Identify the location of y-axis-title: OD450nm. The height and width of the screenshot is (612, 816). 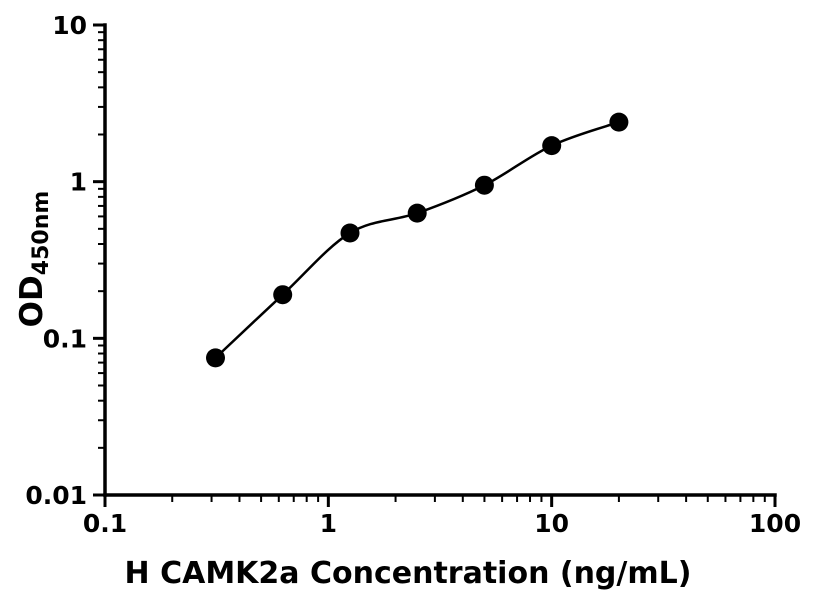
(34, 259).